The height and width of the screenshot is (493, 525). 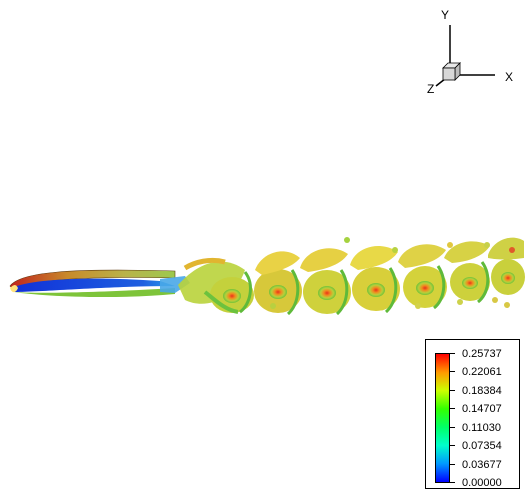 What do you see at coordinates (431, 89) in the screenshot?
I see `z-axis-label: Z` at bounding box center [431, 89].